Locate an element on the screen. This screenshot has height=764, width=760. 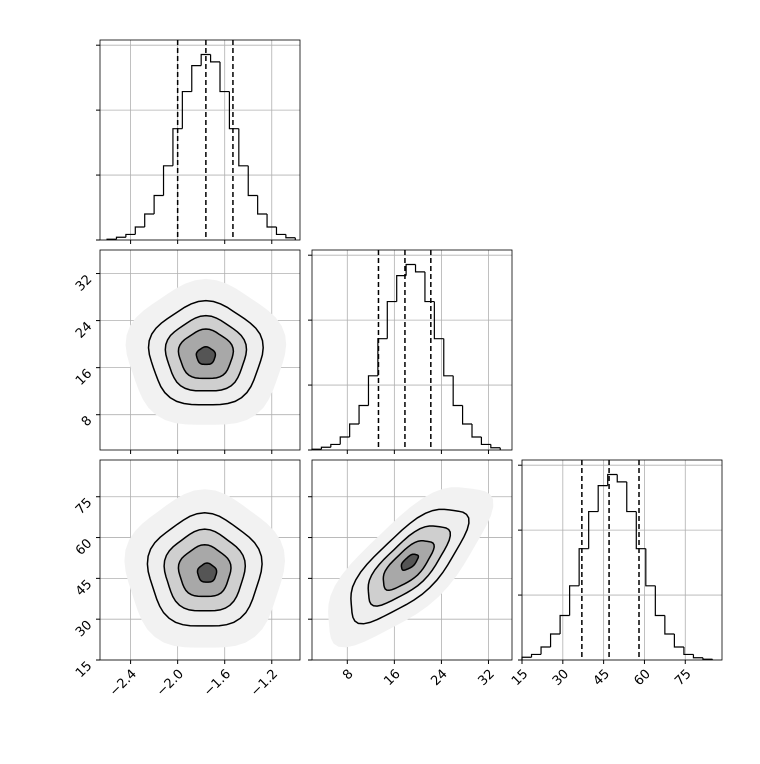
y-tick-label: 30 is located at coordinates (84, 629).